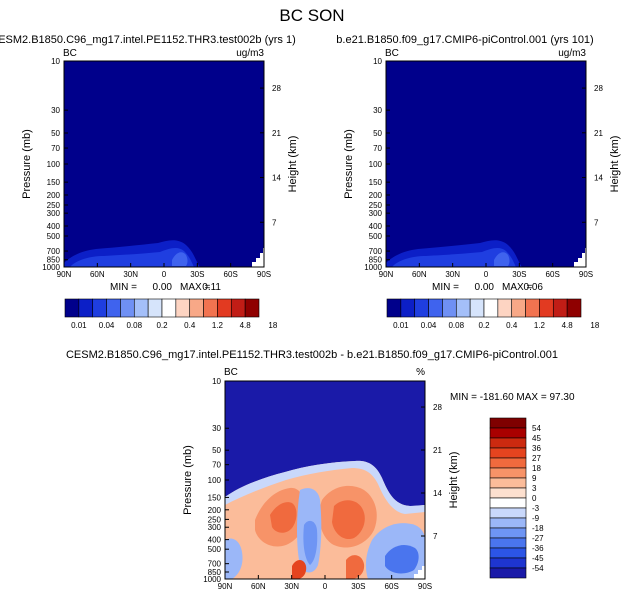 The width and height of the screenshot is (625, 602). What do you see at coordinates (538, 558) in the screenshot?
I see `colorbar-label: -45` at bounding box center [538, 558].